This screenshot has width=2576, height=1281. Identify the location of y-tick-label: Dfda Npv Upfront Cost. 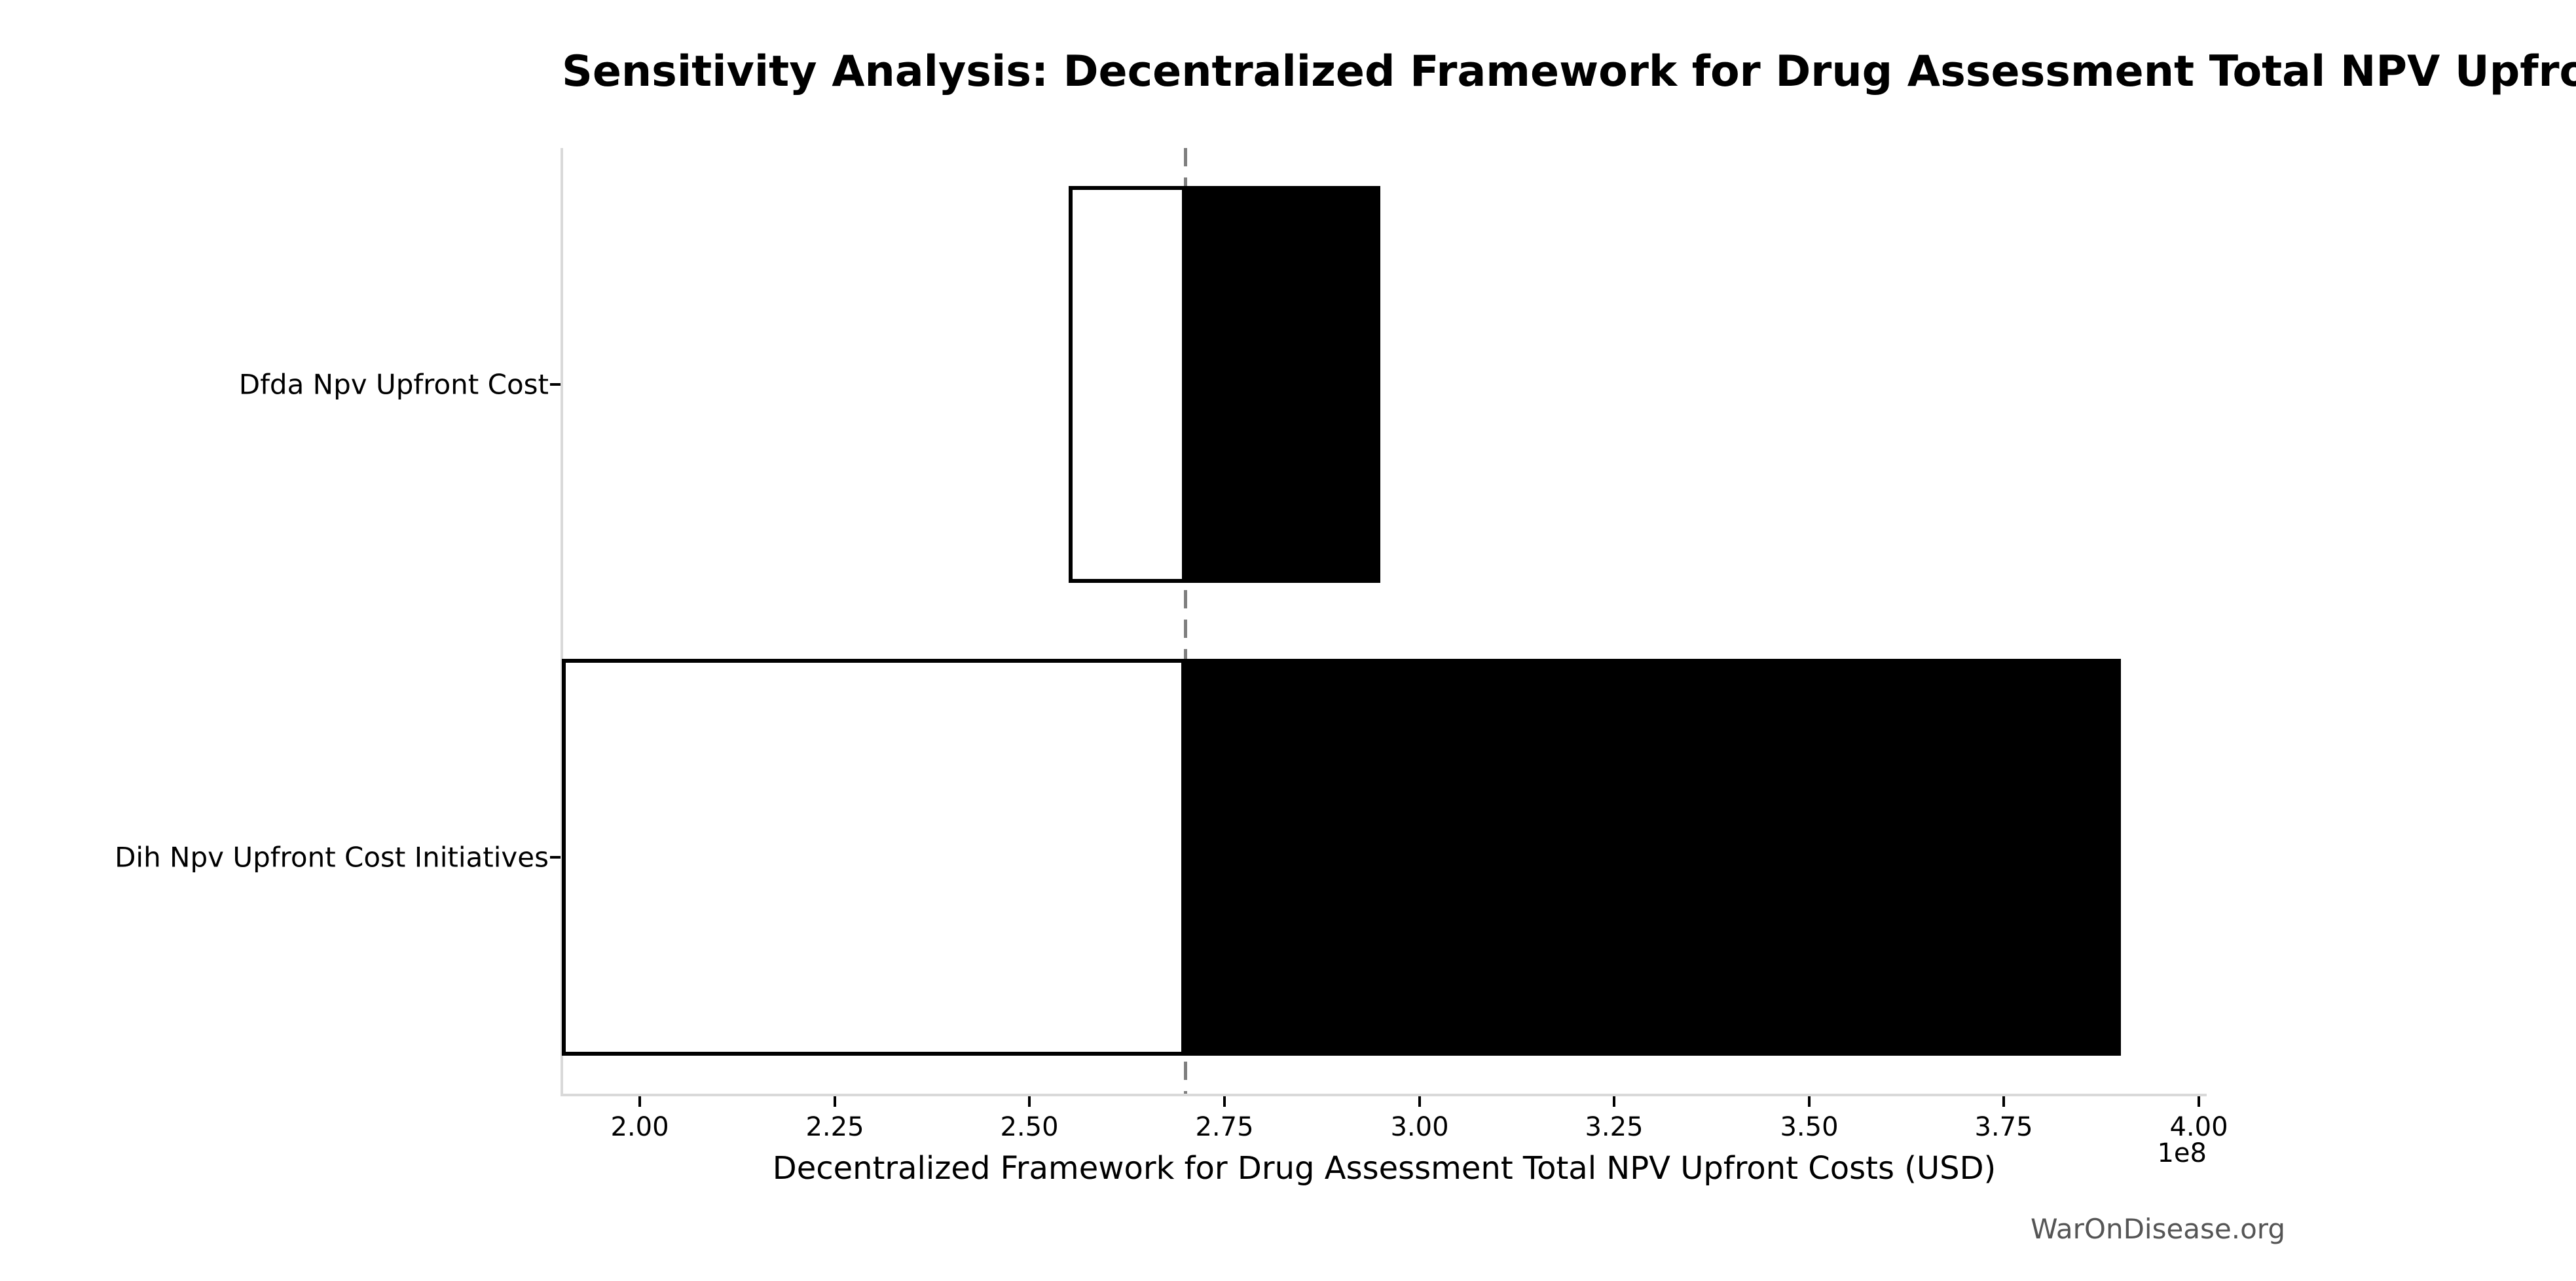
(394, 384).